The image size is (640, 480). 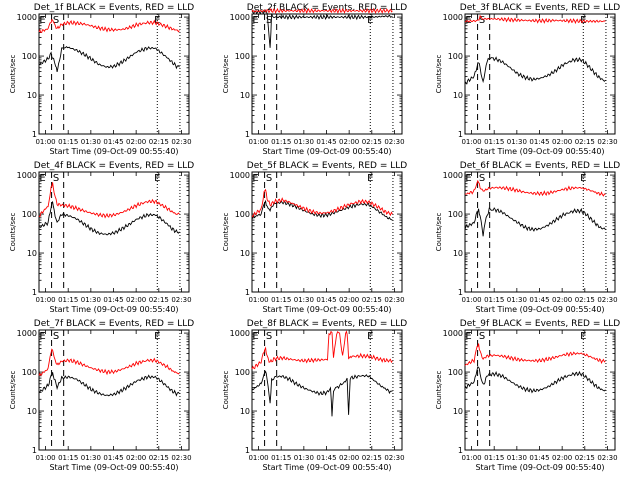 What do you see at coordinates (540, 166) in the screenshot?
I see `panel-title: Det_6f BLACK = Events, RED = LLD` at bounding box center [540, 166].